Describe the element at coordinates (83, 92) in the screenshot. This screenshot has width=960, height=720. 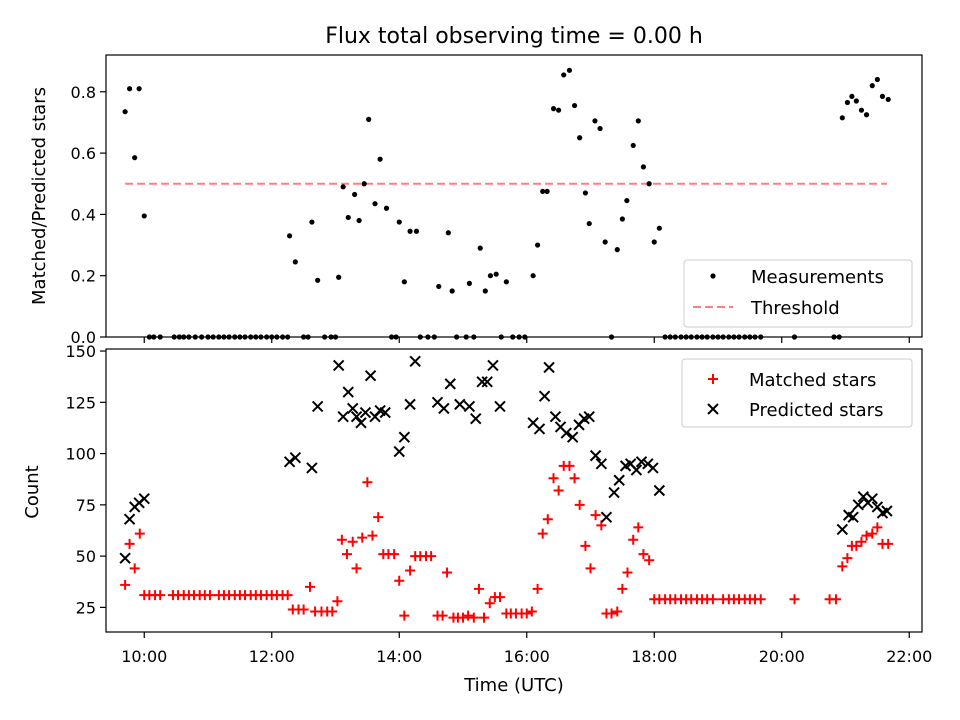
I see `ratio-y-tick-label: 0.8` at that location.